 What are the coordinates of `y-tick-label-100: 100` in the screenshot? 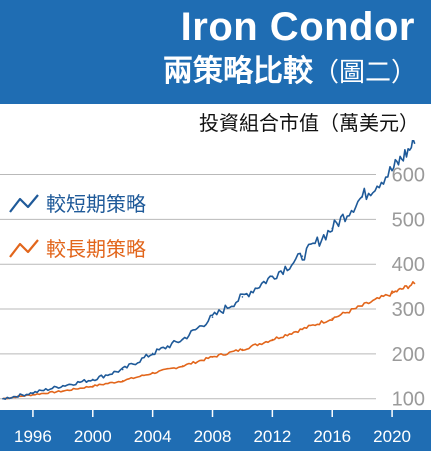 It's located at (408, 400).